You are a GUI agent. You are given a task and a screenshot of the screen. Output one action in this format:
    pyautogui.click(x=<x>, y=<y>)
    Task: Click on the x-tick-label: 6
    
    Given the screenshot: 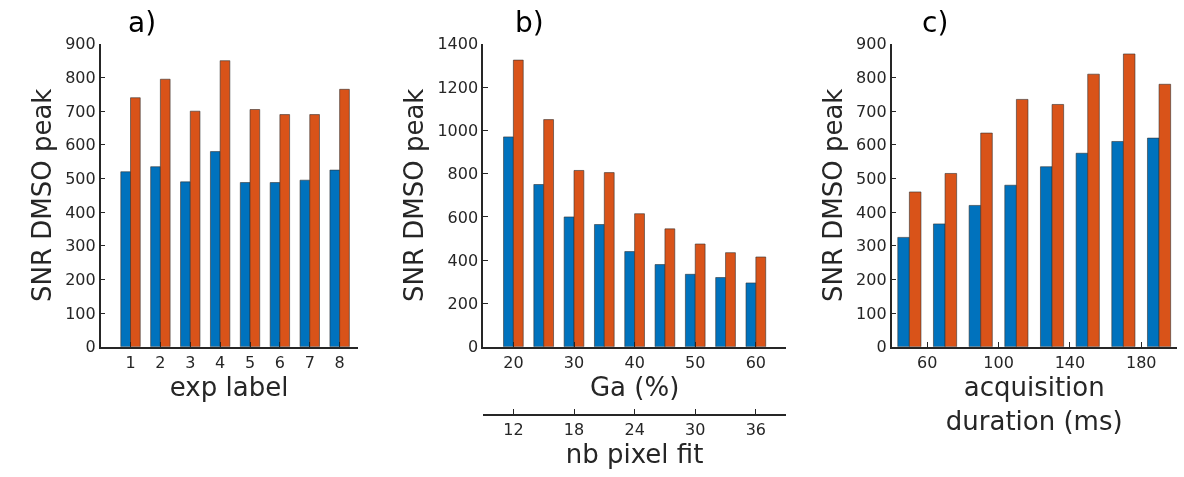 What is the action you would take?
    pyautogui.click(x=279, y=362)
    